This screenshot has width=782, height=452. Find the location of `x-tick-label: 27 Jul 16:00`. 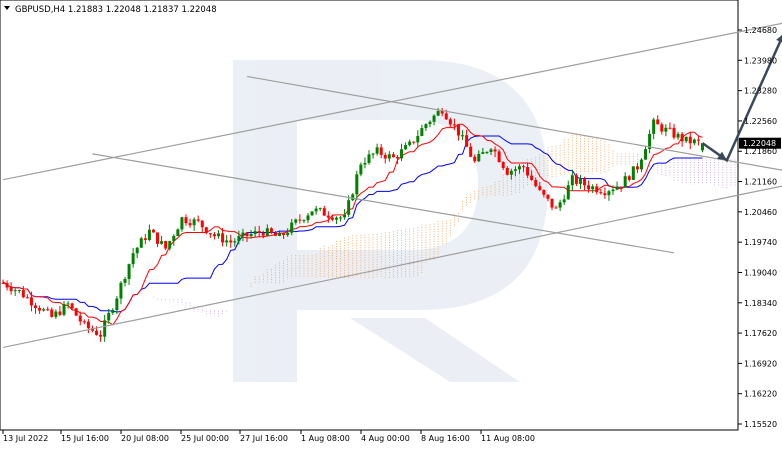

x-tick-label: 27 Jul 16:00 is located at coordinates (264, 438).